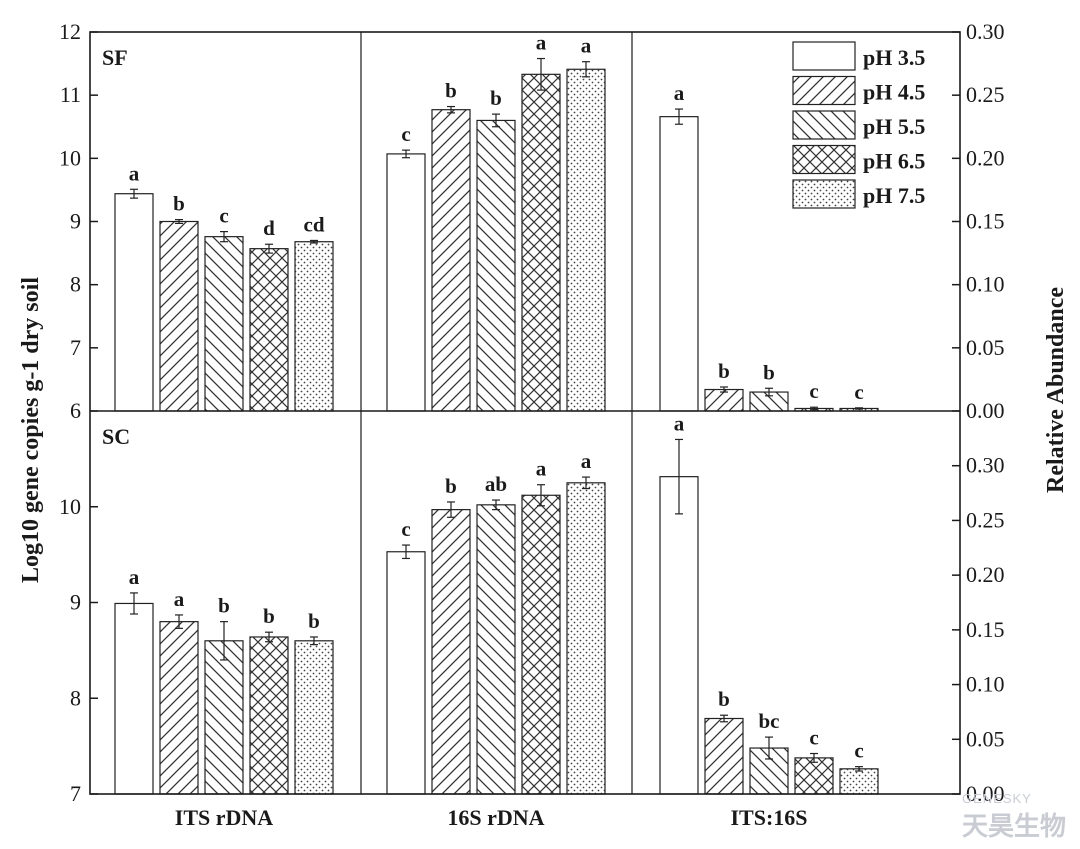 The width and height of the screenshot is (1080, 849). I want to click on x-category-label: 16S rDNA, so click(495, 817).